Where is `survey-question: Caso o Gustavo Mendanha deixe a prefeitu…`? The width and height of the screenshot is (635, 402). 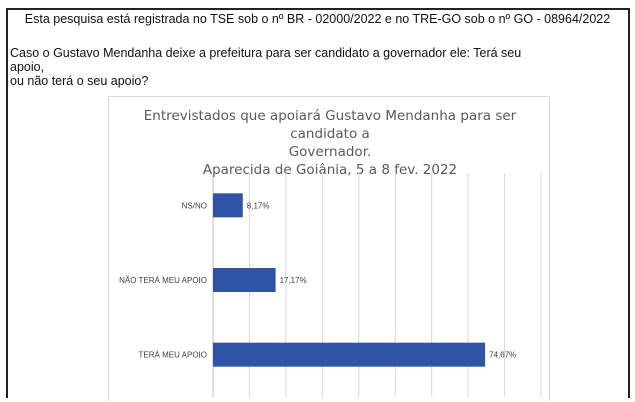
survey-question: Caso o Gustavo Mendanha deixe a prefeitu… is located at coordinates (270, 67).